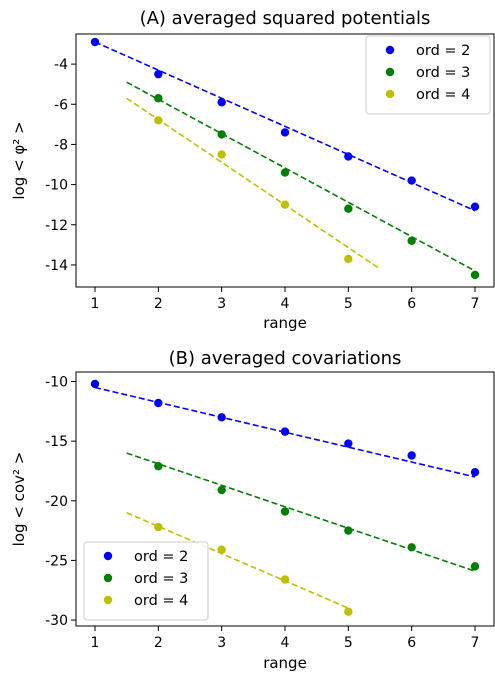 The height and width of the screenshot is (675, 495). Describe the element at coordinates (61, 65) in the screenshot. I see `y-tick-label: -4` at that location.